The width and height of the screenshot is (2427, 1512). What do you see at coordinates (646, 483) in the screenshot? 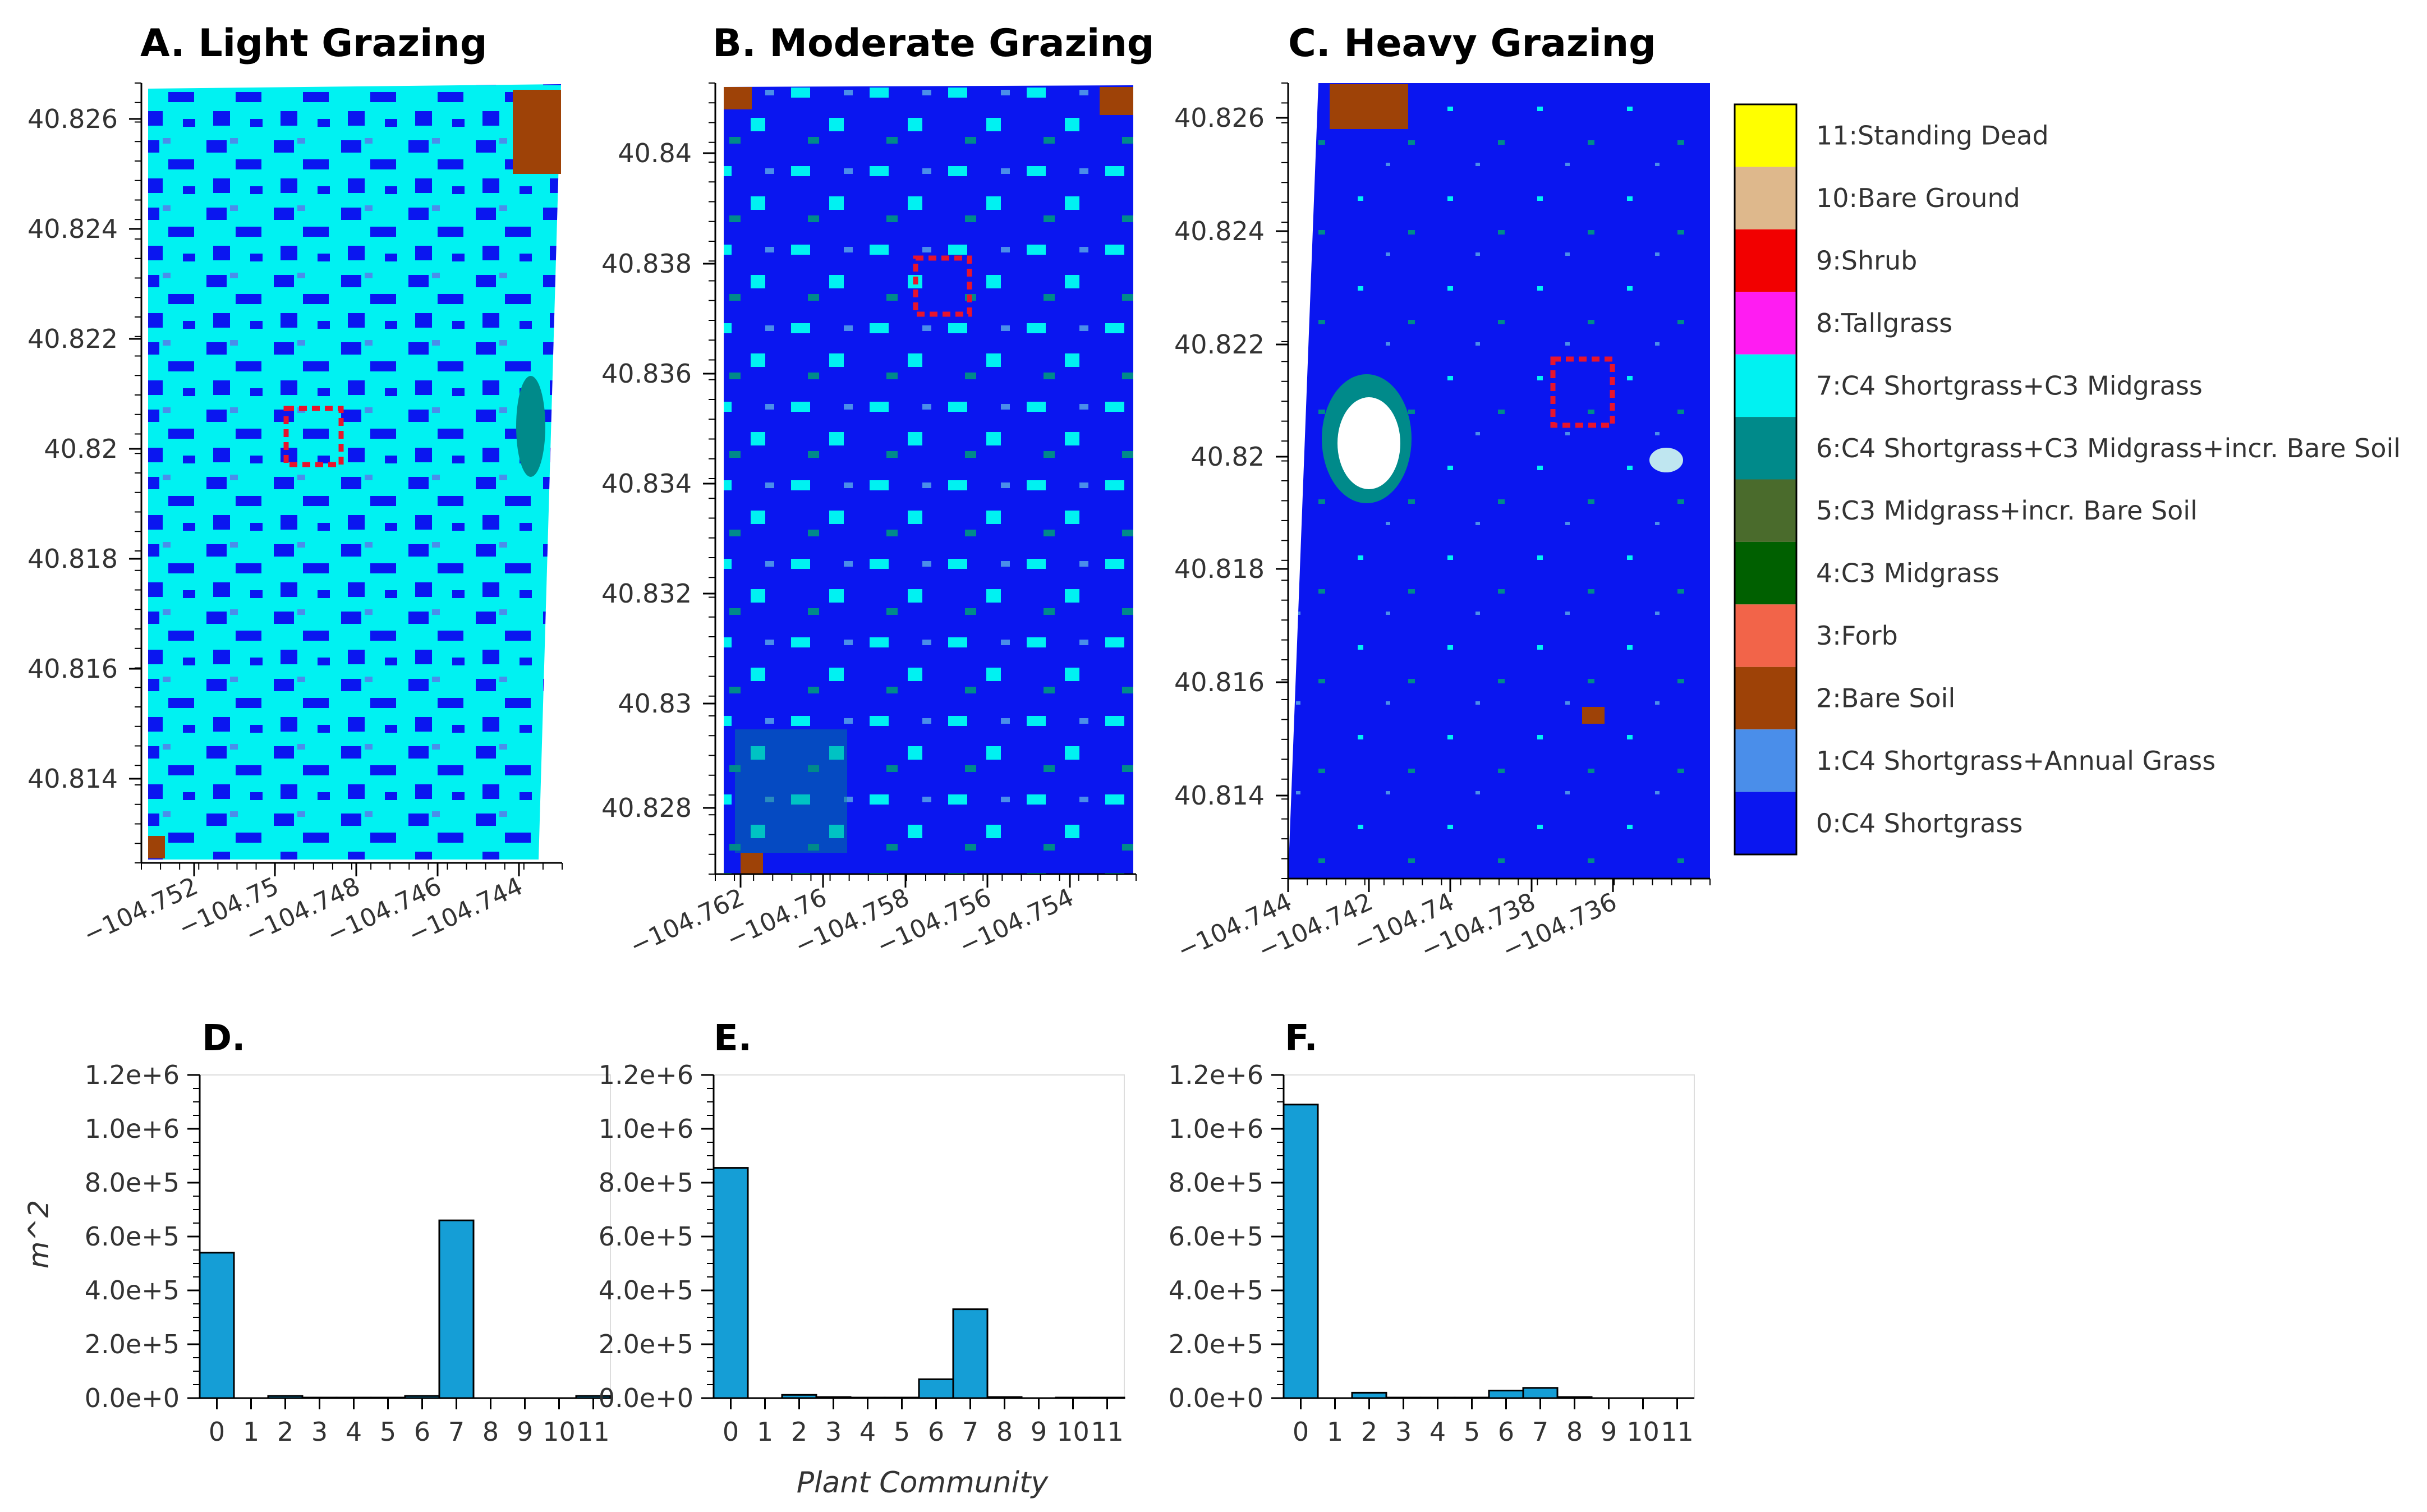
I see `y-tick-label: 40.834` at bounding box center [646, 483].